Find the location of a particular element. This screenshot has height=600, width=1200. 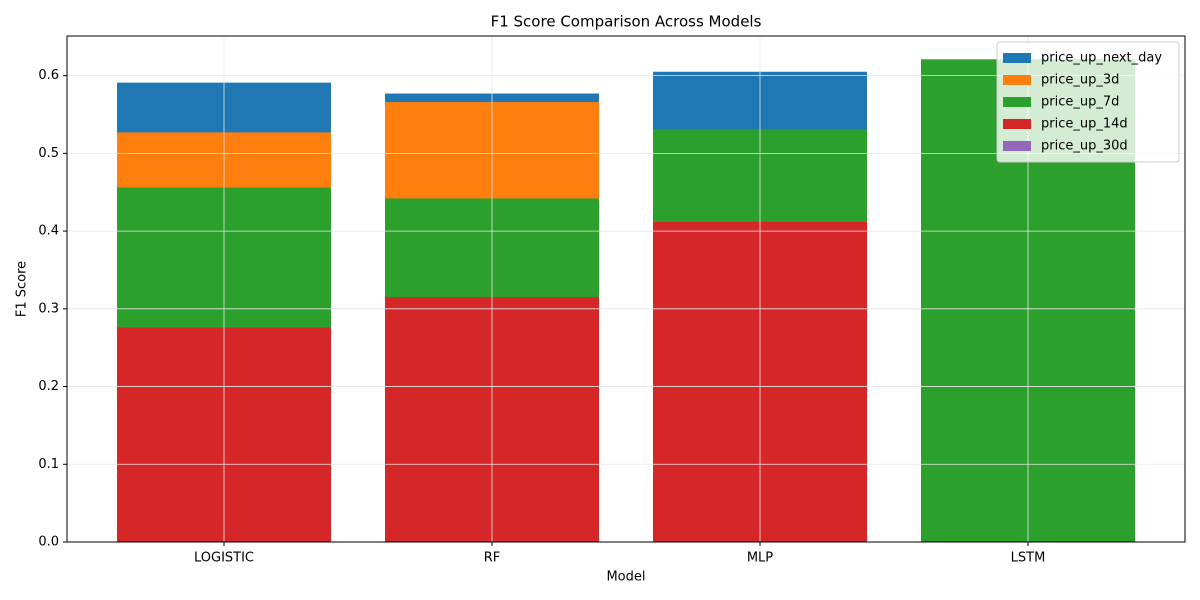

legend-label: price_up_30d is located at coordinates (1084, 146).